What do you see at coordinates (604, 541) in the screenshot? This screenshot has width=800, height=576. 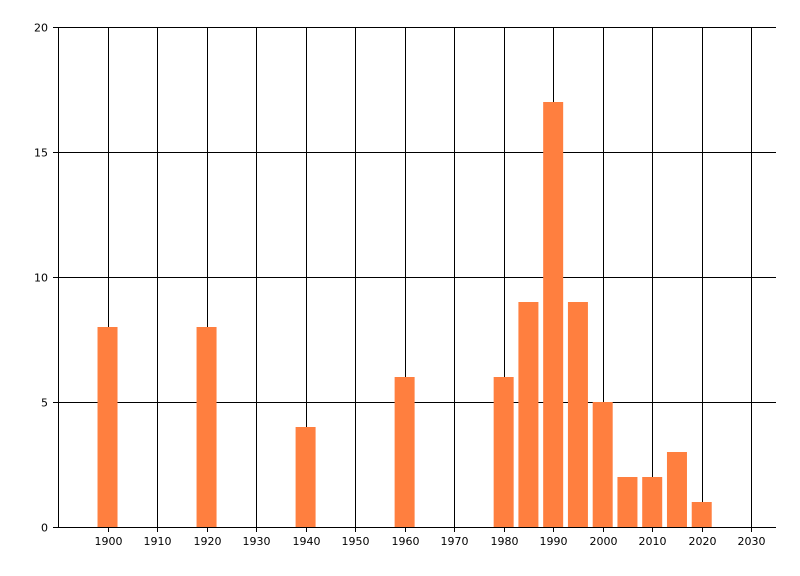 I see `x-tick-label: 2000` at bounding box center [604, 541].